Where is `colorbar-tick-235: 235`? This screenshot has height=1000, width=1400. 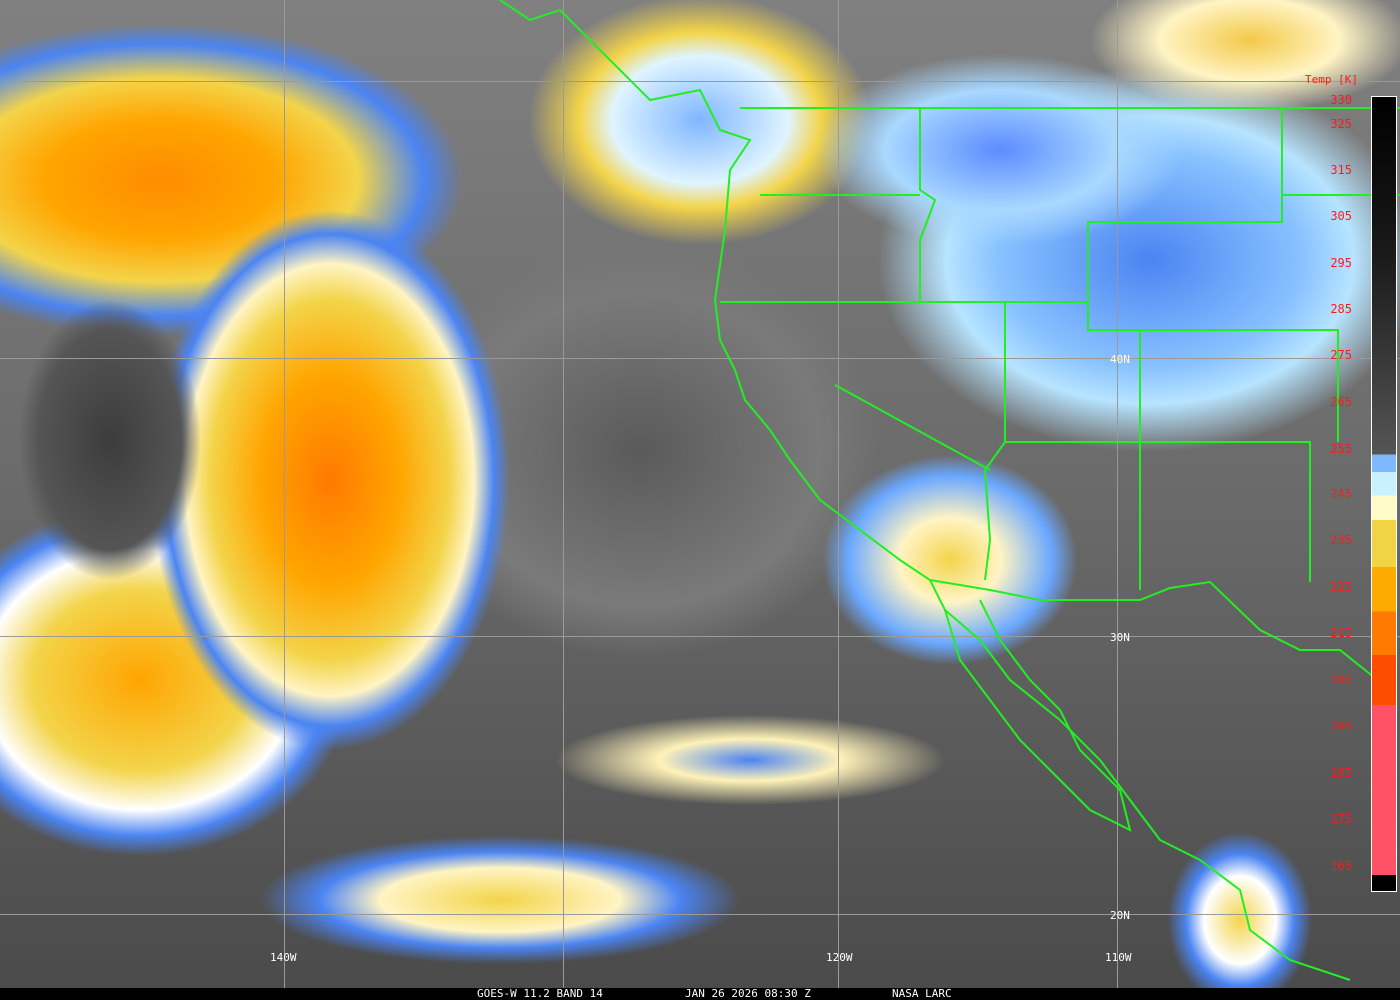 colorbar-tick-235: 235 is located at coordinates (1341, 540).